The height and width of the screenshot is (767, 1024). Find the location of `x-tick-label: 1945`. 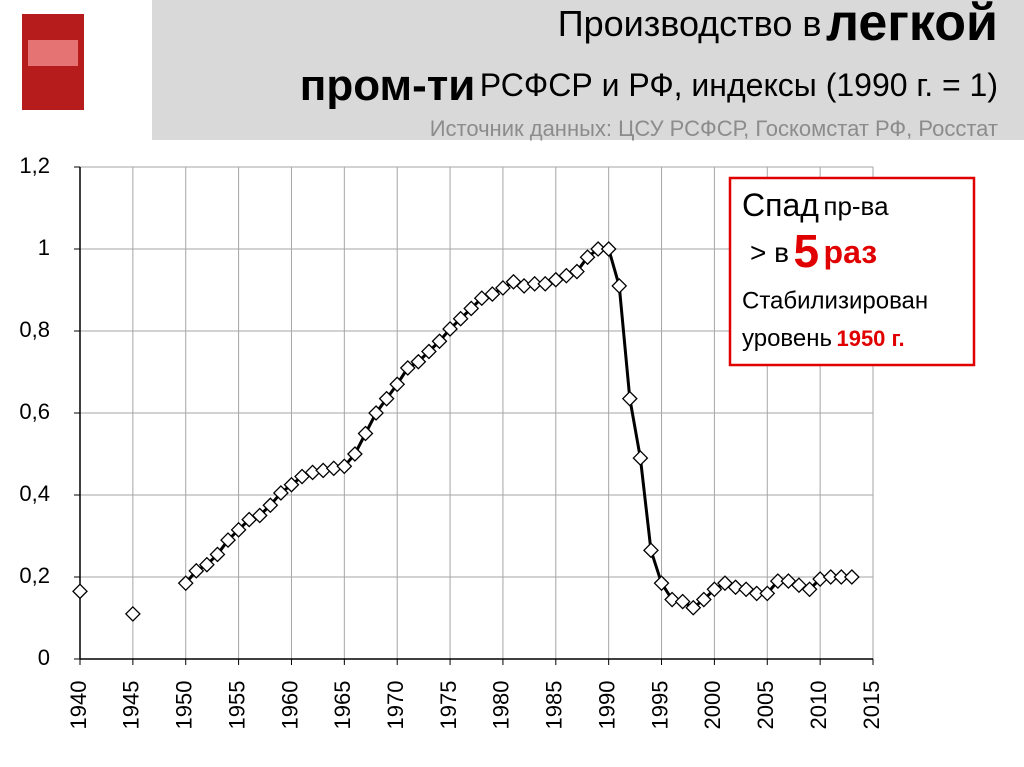

x-tick-label: 1945 is located at coordinates (131, 705).